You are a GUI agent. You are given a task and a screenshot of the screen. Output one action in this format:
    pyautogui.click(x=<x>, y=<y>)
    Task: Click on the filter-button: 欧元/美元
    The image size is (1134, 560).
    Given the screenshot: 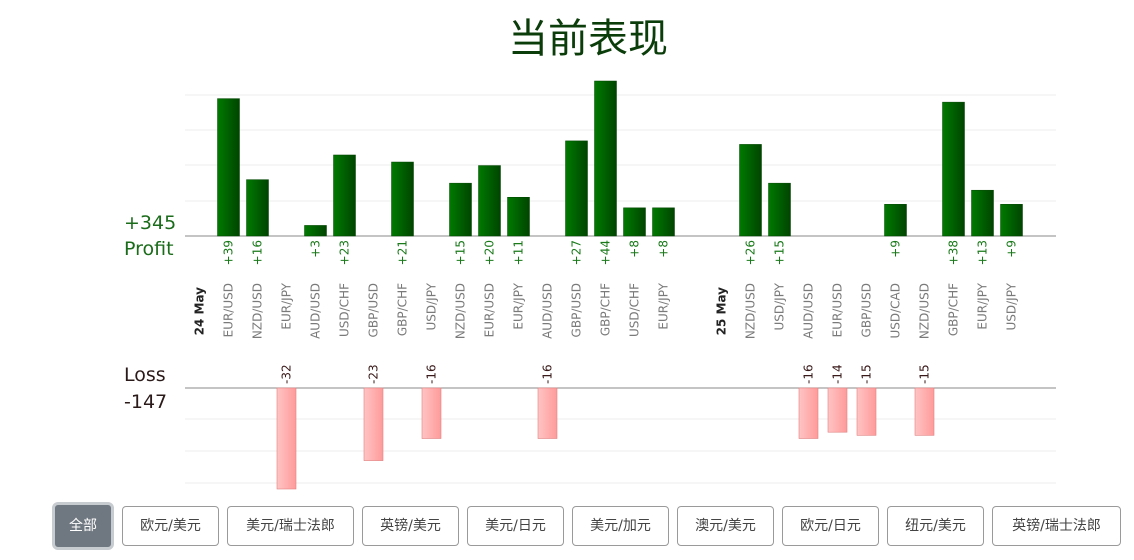 What is the action you would take?
    pyautogui.click(x=170, y=526)
    